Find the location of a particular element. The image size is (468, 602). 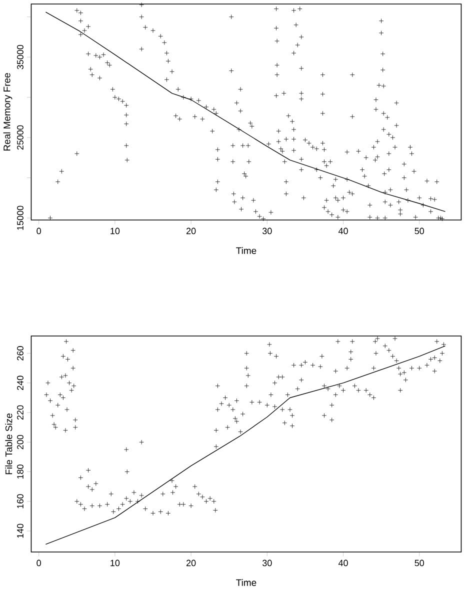

y-tick-label: 25000 is located at coordinates (20, 137).